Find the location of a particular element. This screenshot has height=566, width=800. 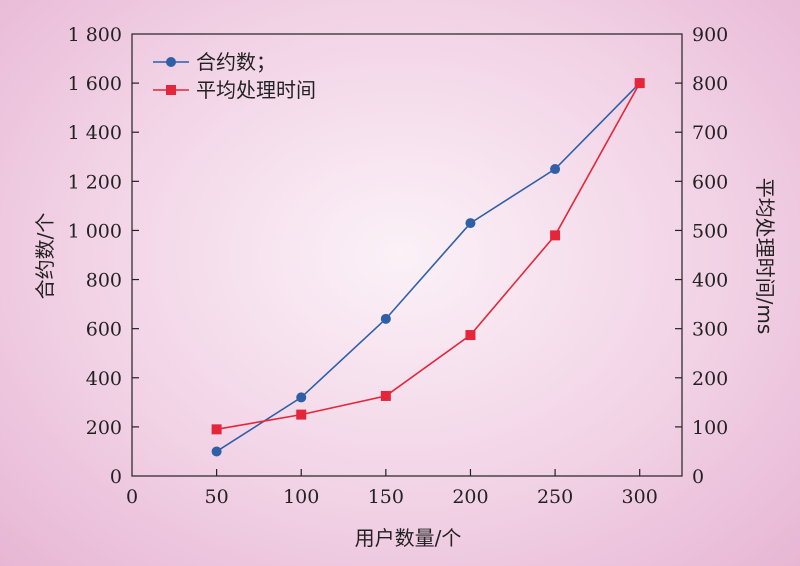

right-y-tick-label: 500 is located at coordinates (710, 231).